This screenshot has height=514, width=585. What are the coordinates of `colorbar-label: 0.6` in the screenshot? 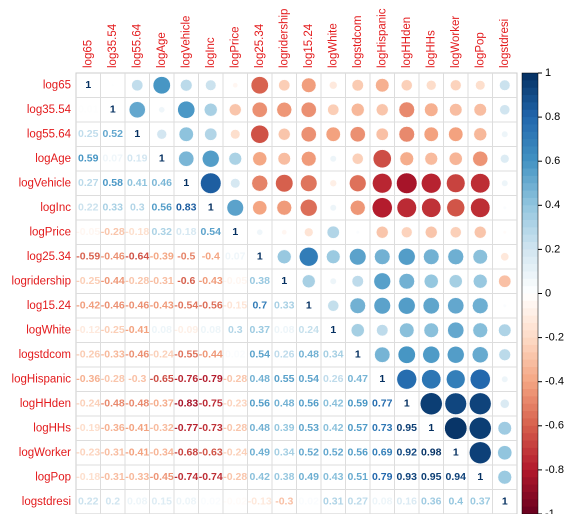 It's located at (552, 161).